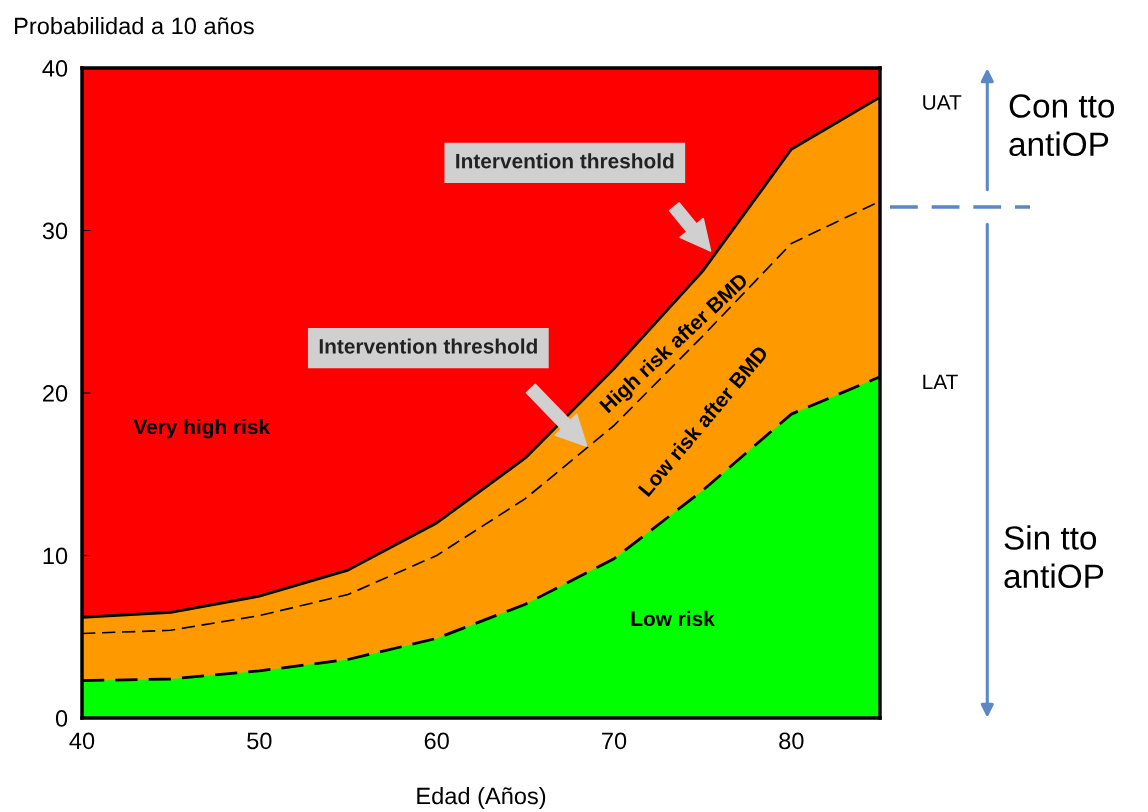 The height and width of the screenshot is (812, 1148). Describe the element at coordinates (436, 741) in the screenshot. I see `x-tick-label: 60` at that location.